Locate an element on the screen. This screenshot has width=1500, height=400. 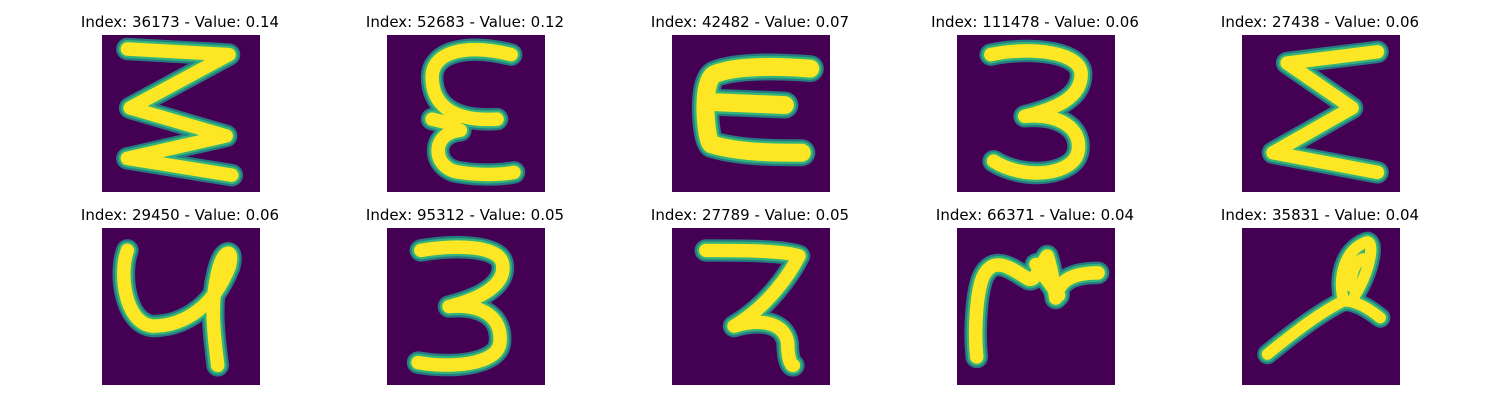
panel-title: Index: 35831 - Value: 0.04 is located at coordinates (1320, 215).